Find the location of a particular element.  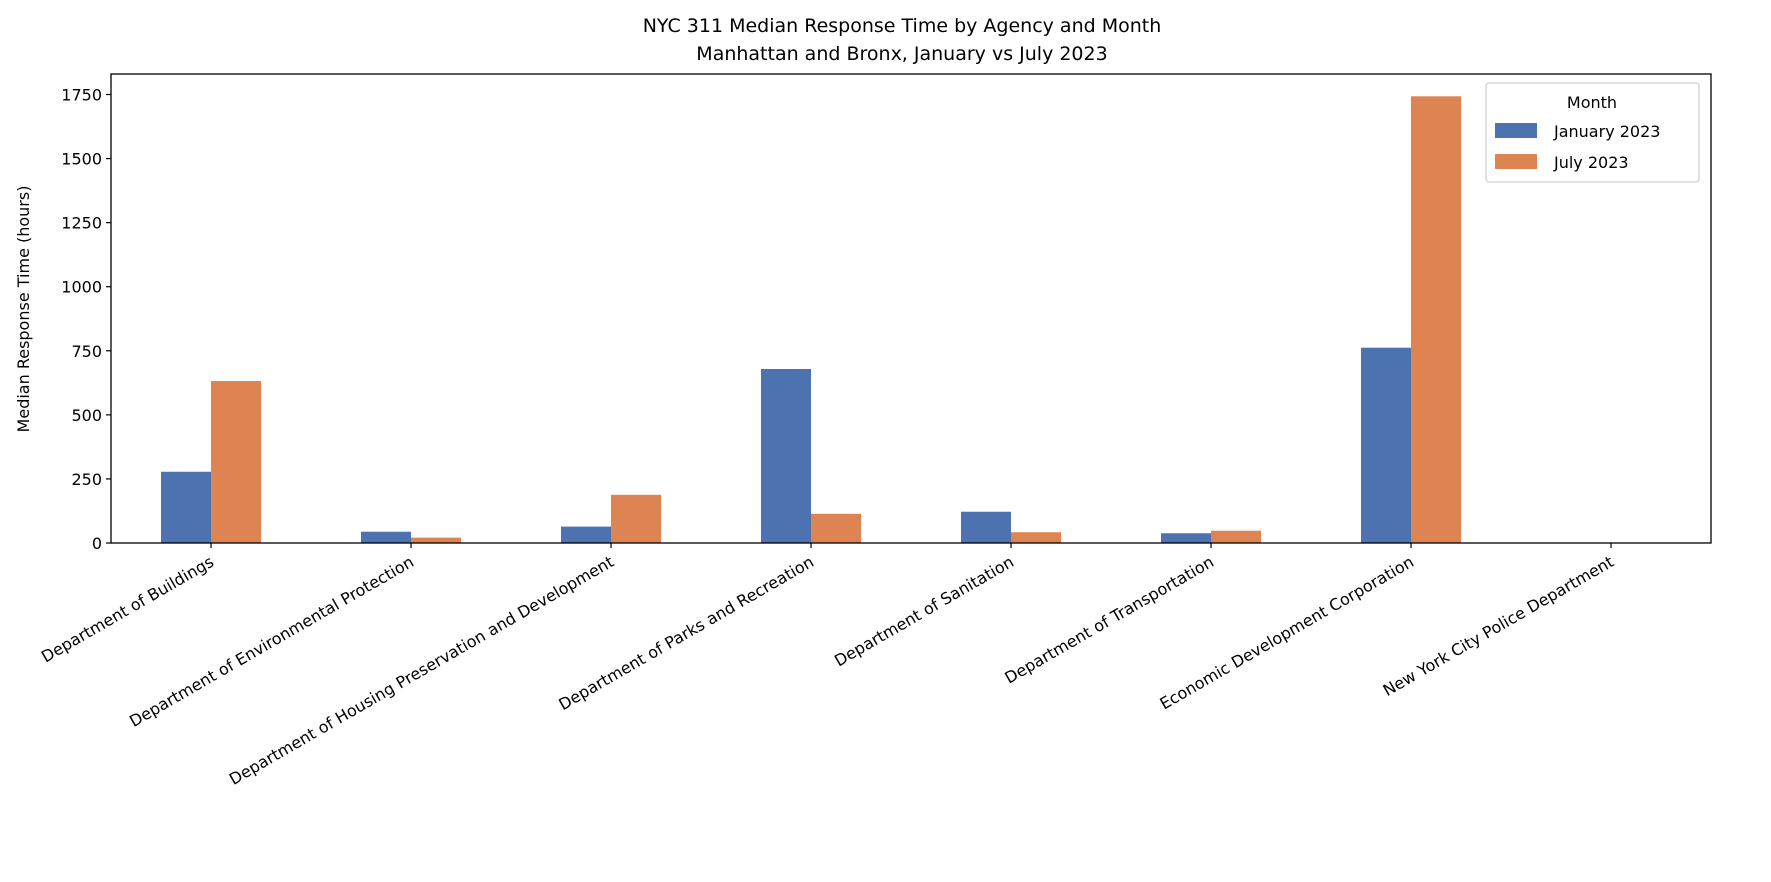

legend-box is located at coordinates (1592, 132).